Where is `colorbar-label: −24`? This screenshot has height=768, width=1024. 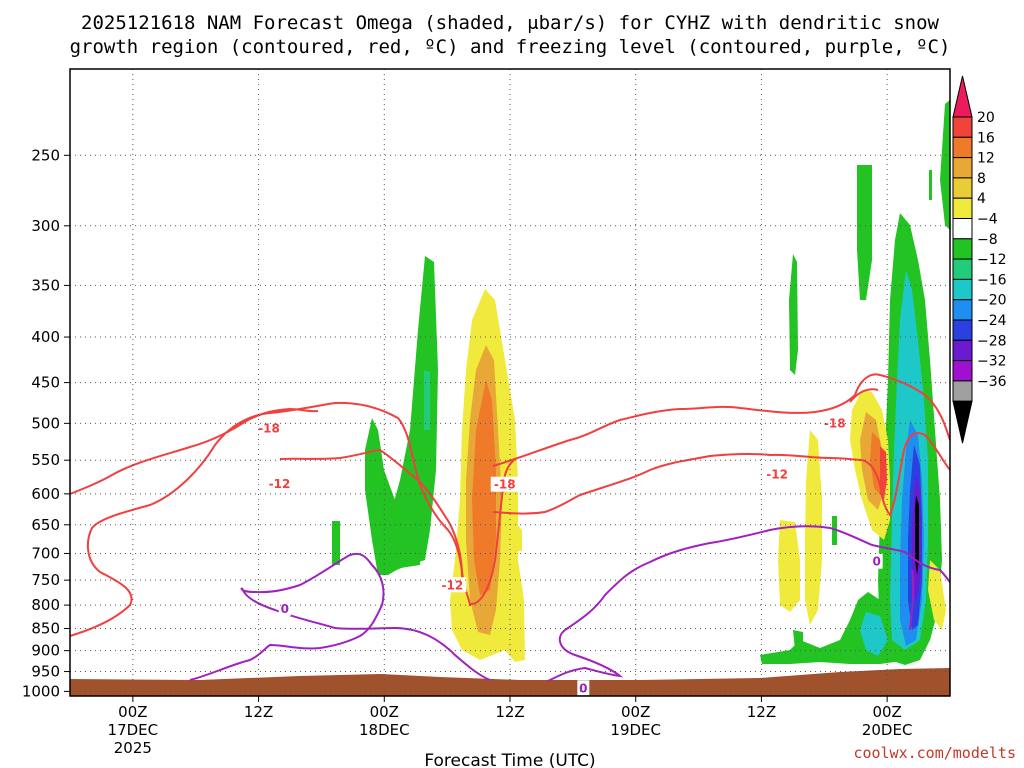
colorbar-label: −24 is located at coordinates (992, 321).